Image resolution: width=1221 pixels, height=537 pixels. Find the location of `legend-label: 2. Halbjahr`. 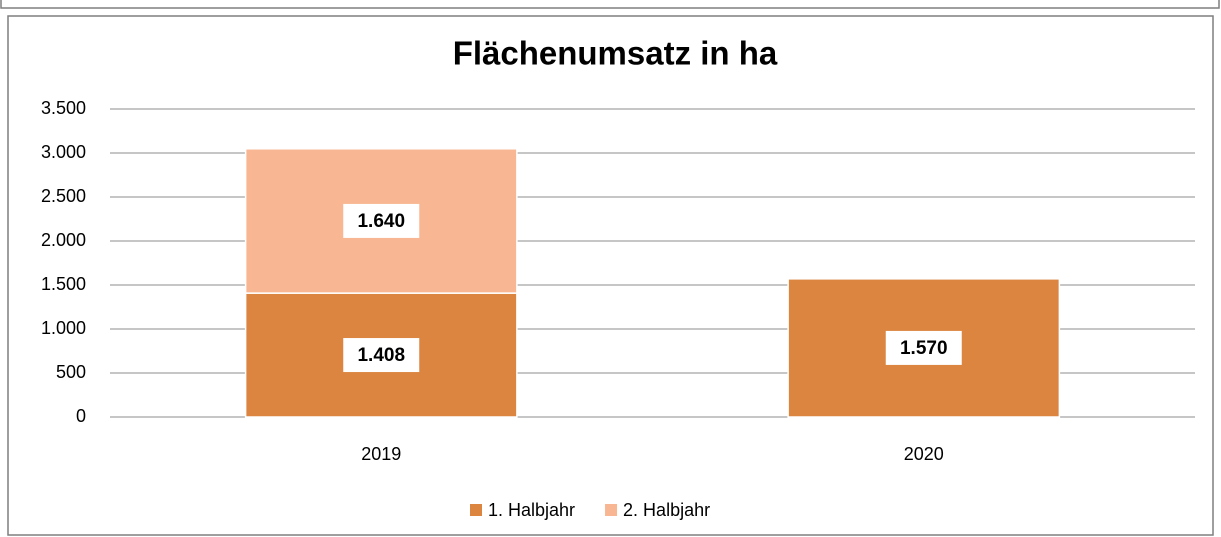

legend-label: 2. Halbjahr is located at coordinates (666, 510).